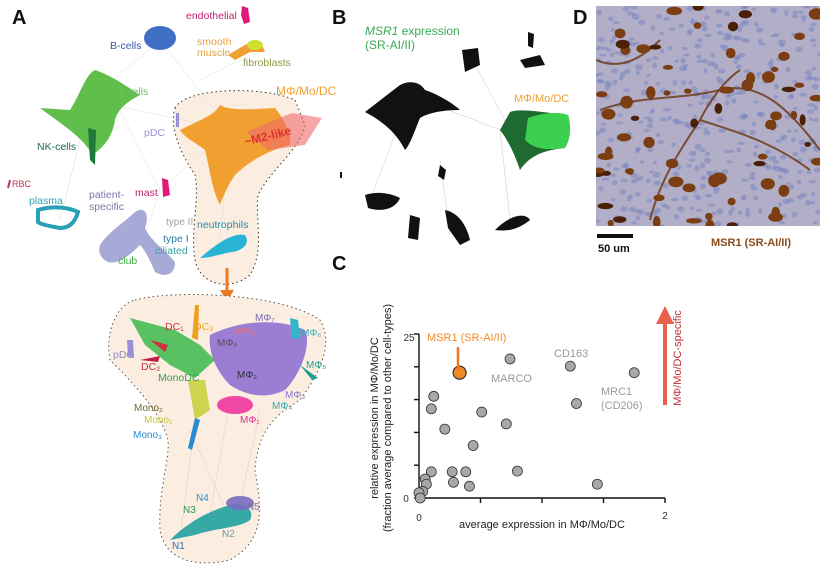  What do you see at coordinates (284, 131) in the screenshot?
I see `m2-arrow-shape` at bounding box center [284, 131].